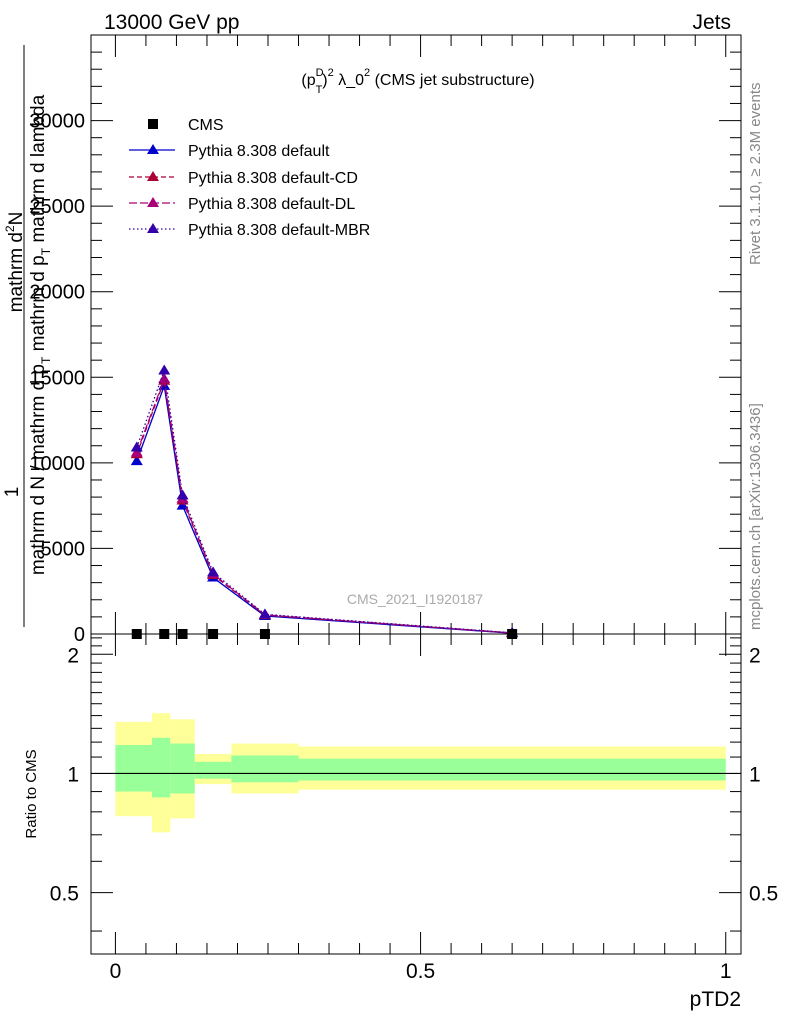  What do you see at coordinates (331, 73) in the screenshot?
I see `title-sup2: 2` at bounding box center [331, 73].